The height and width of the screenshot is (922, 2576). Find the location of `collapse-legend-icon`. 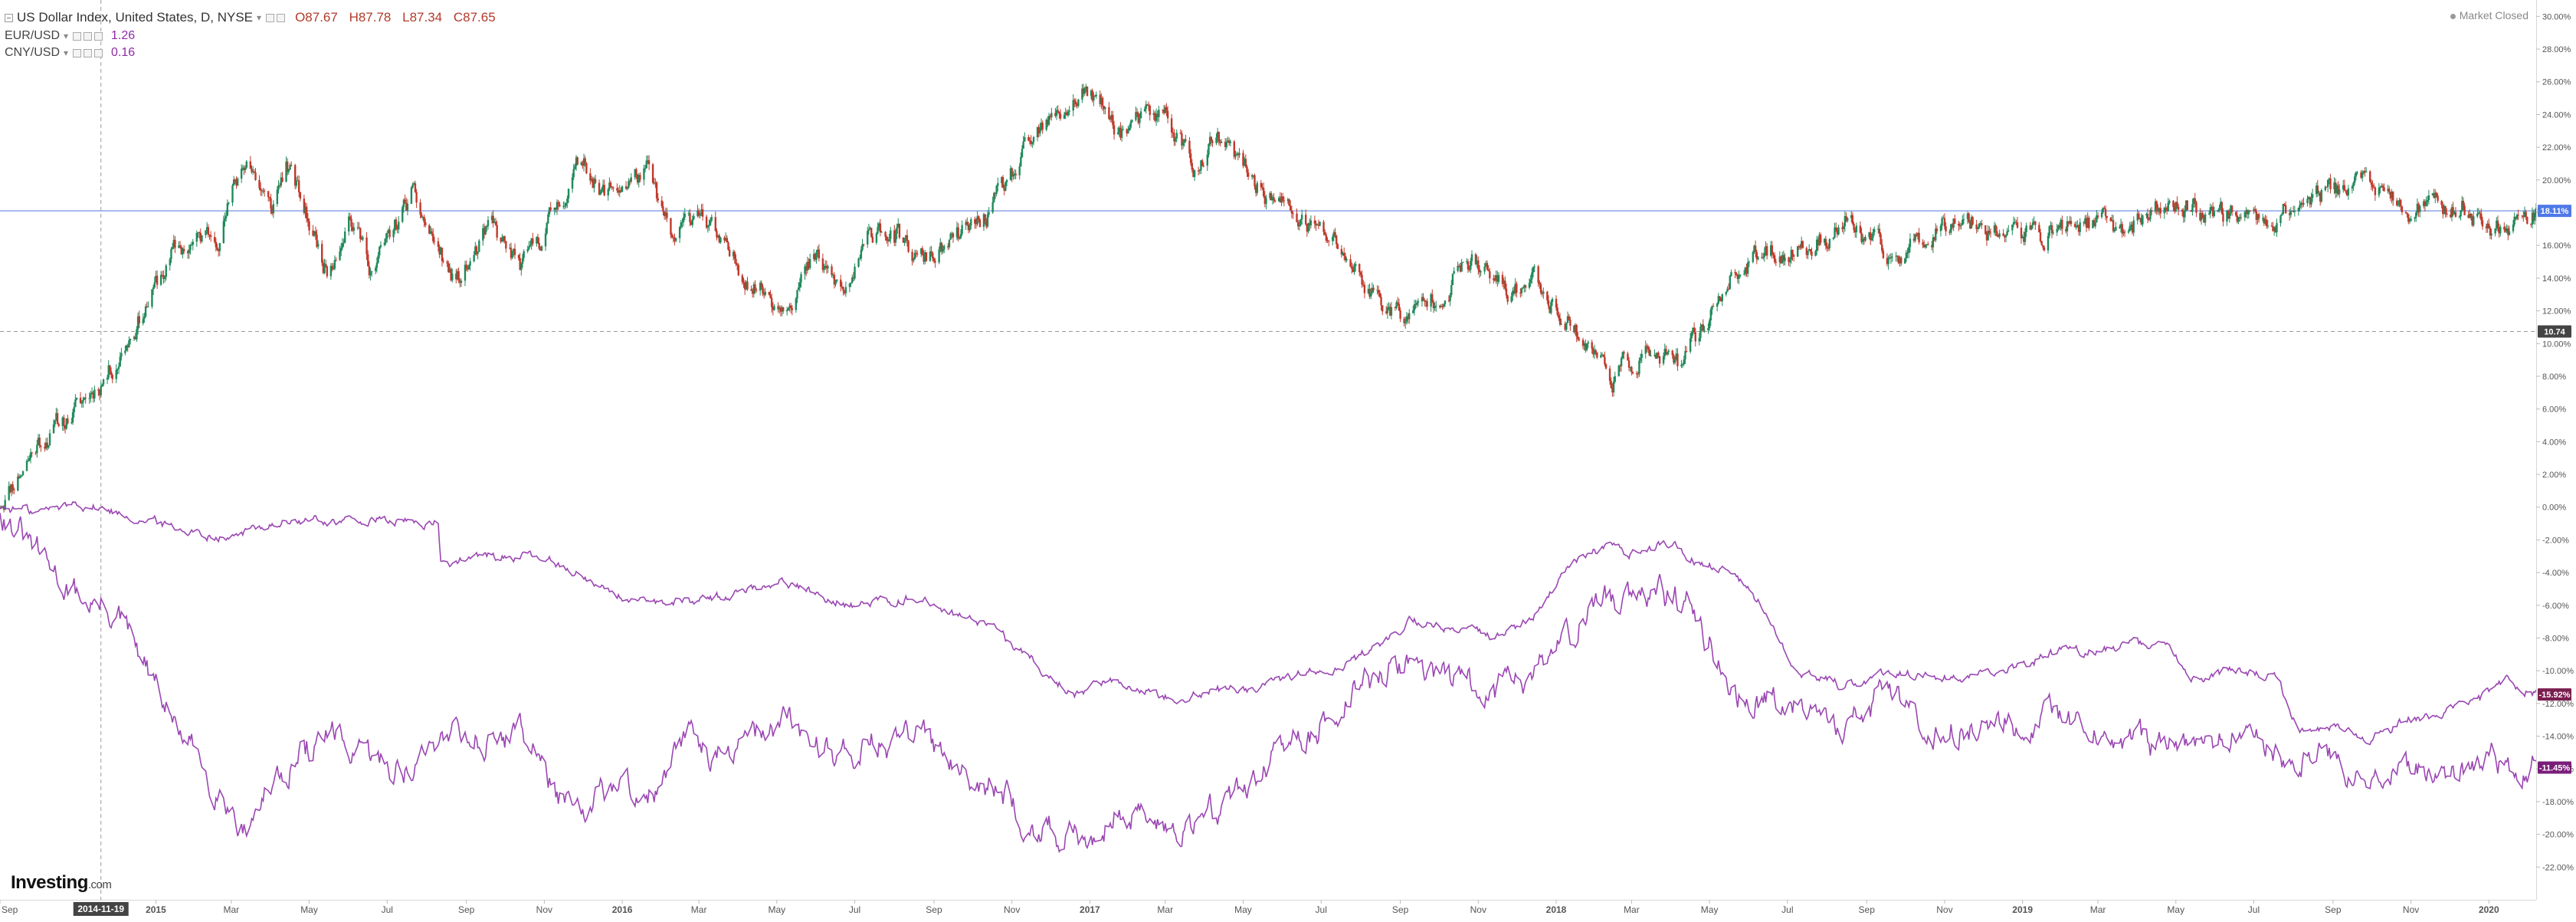

collapse-legend-icon is located at coordinates (9, 17).